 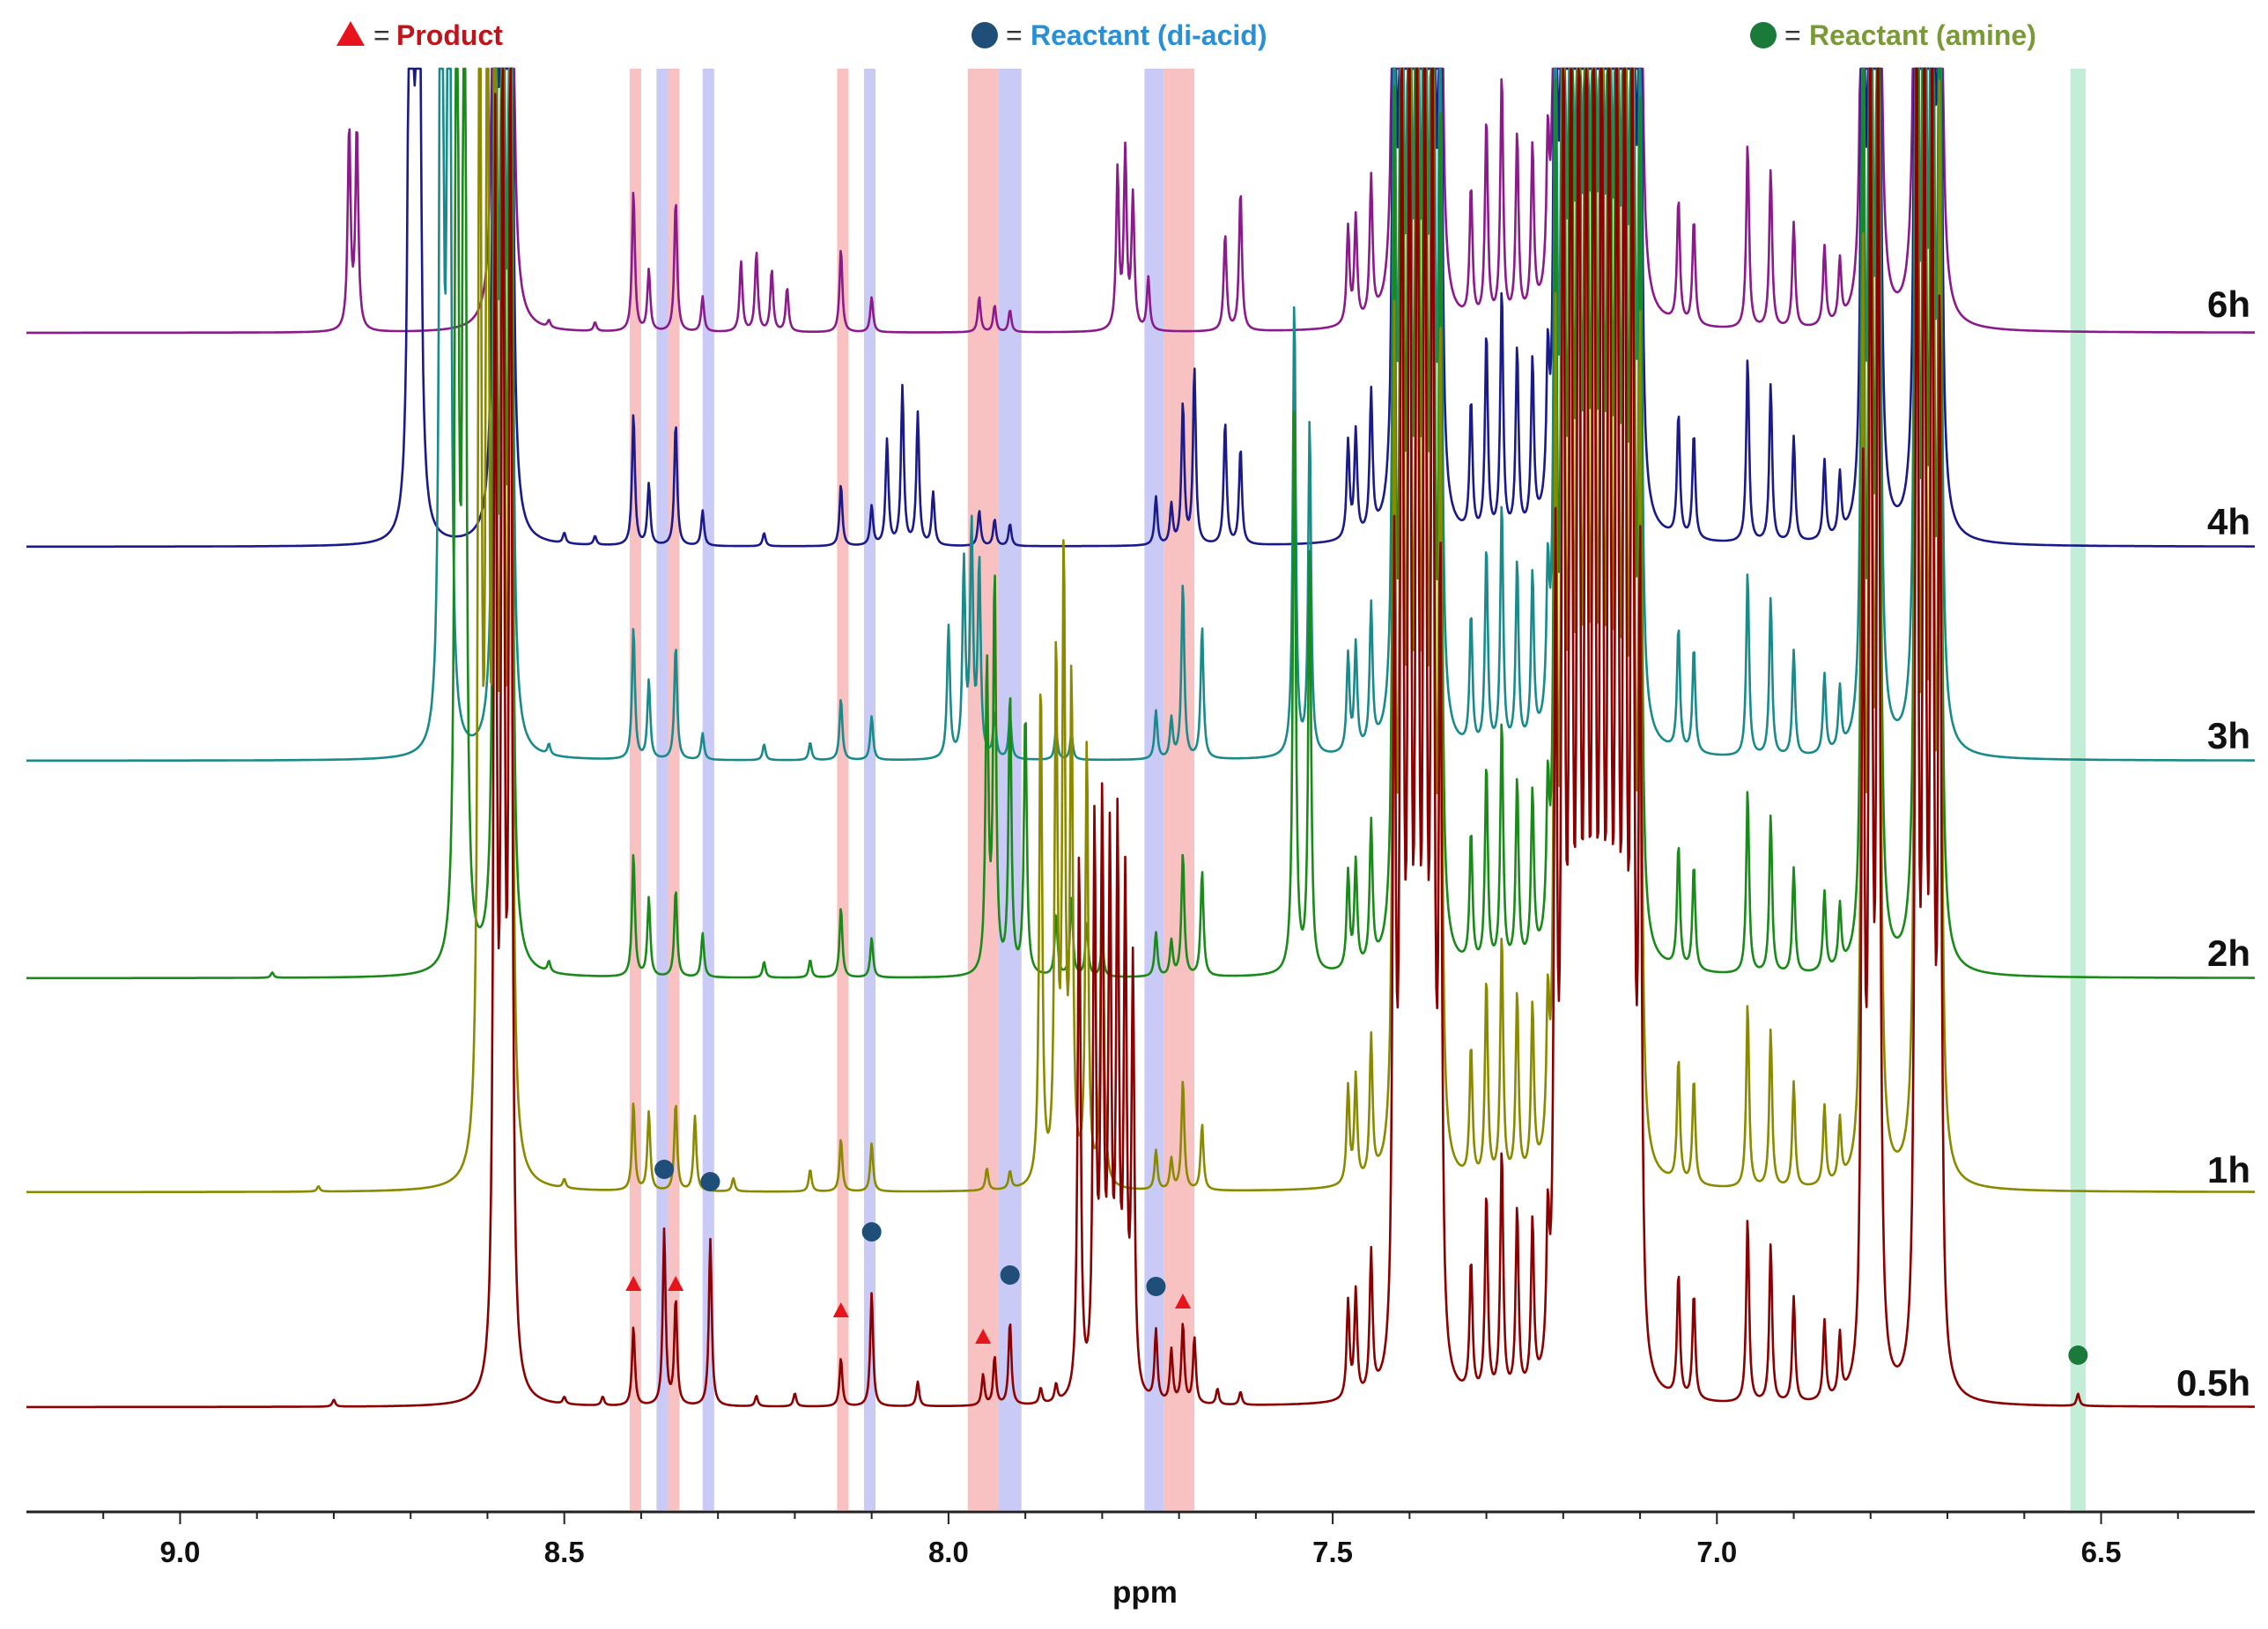 What do you see at coordinates (984, 35) in the screenshot?
I see `diacid-circle-icon` at bounding box center [984, 35].